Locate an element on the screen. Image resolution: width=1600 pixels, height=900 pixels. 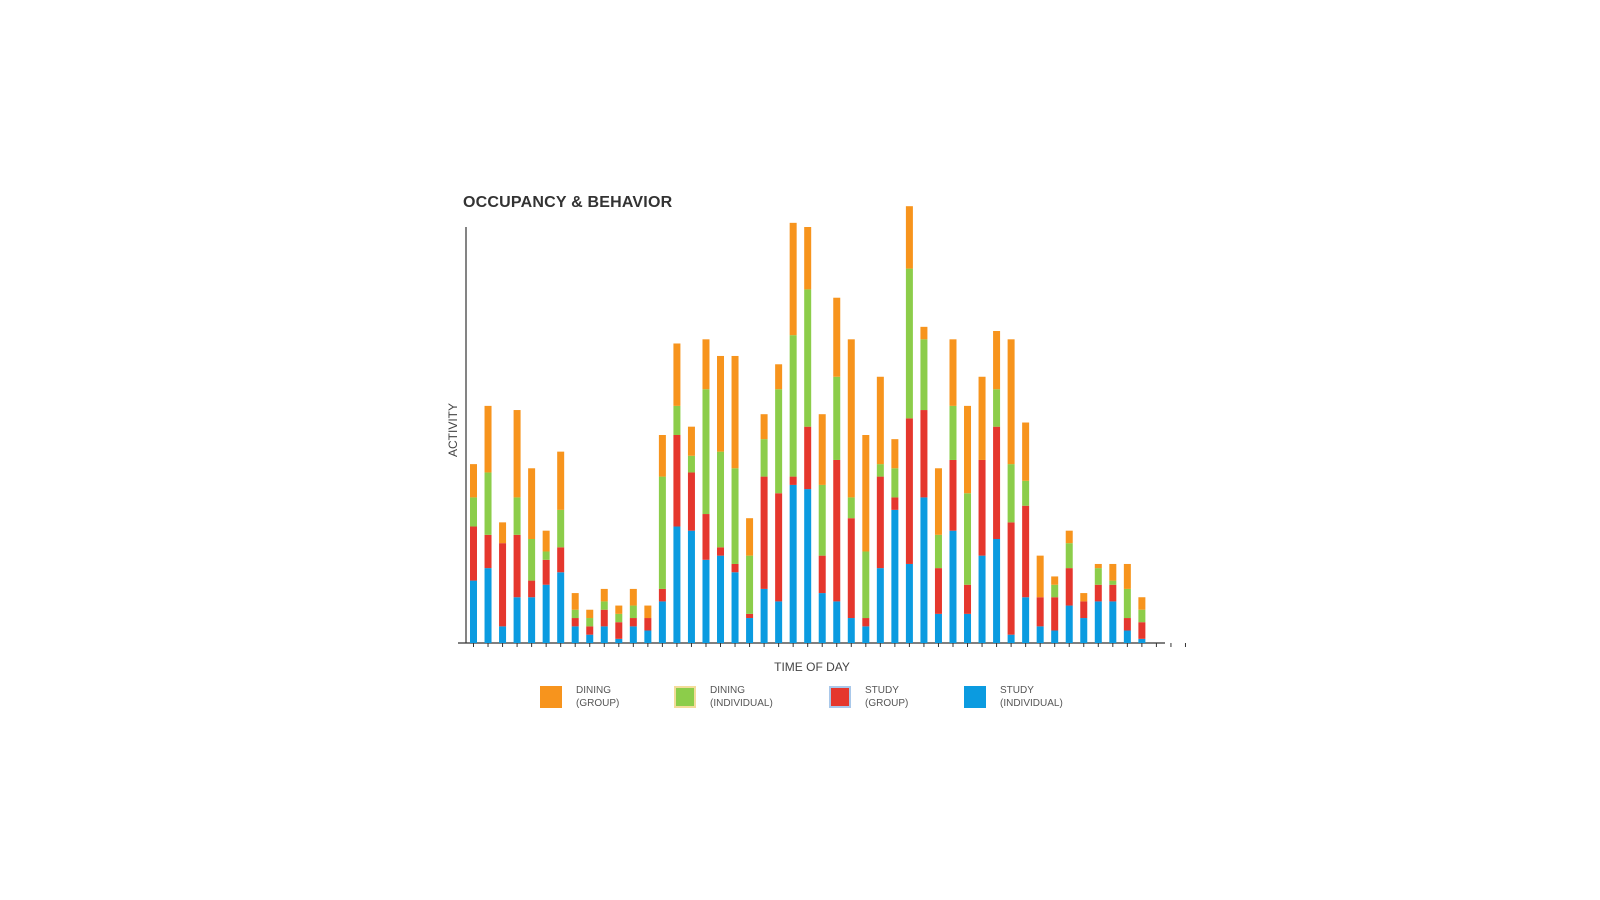
legend-label-line1: DINING is located at coordinates (727, 690).